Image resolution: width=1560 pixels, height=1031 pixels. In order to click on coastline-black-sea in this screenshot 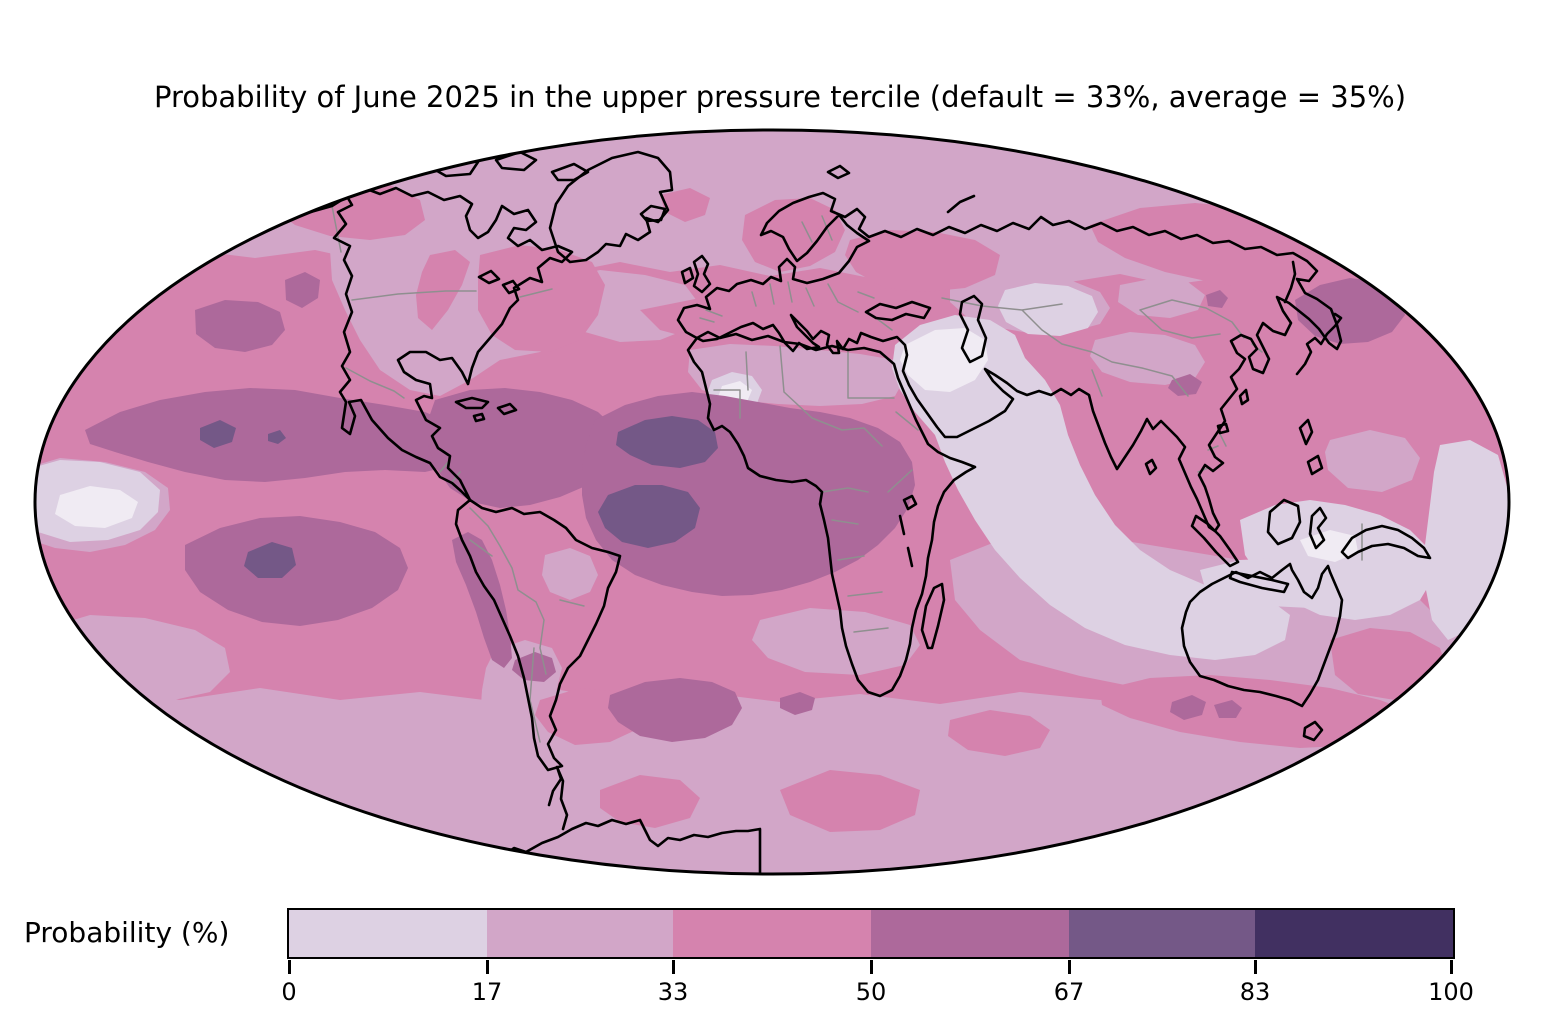, I will do `click(898, 311)`.